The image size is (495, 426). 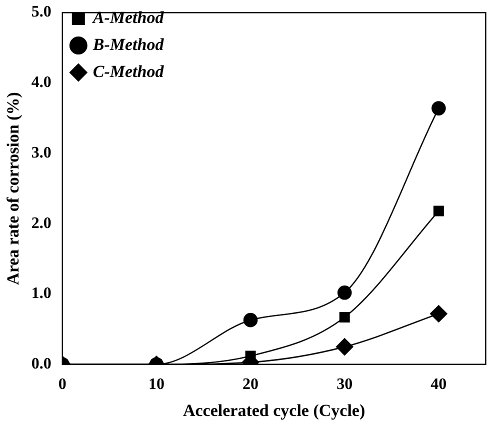 I want to click on y-tick-label: 5.0, so click(x=41, y=12).